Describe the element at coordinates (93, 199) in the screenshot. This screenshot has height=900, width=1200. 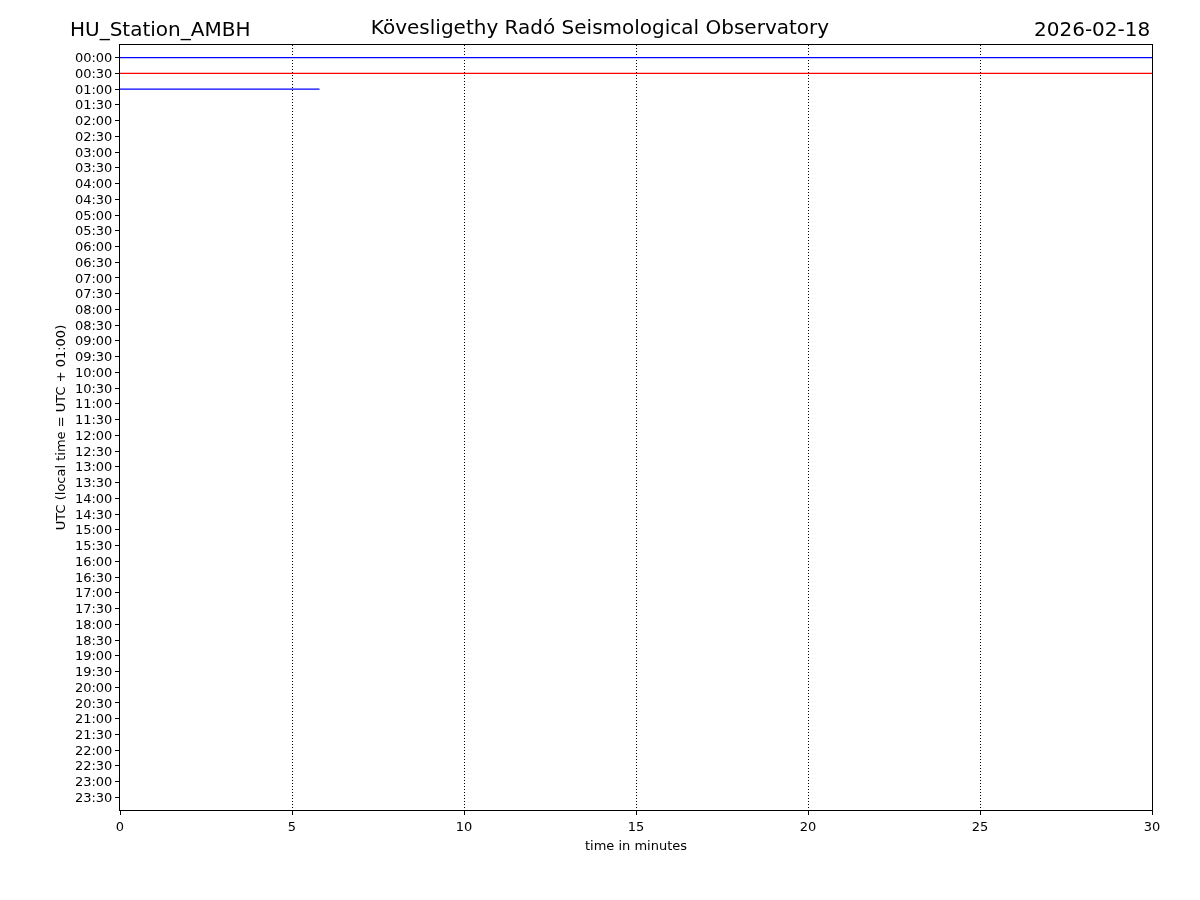
I see `y-tick-label: 04:30` at that location.